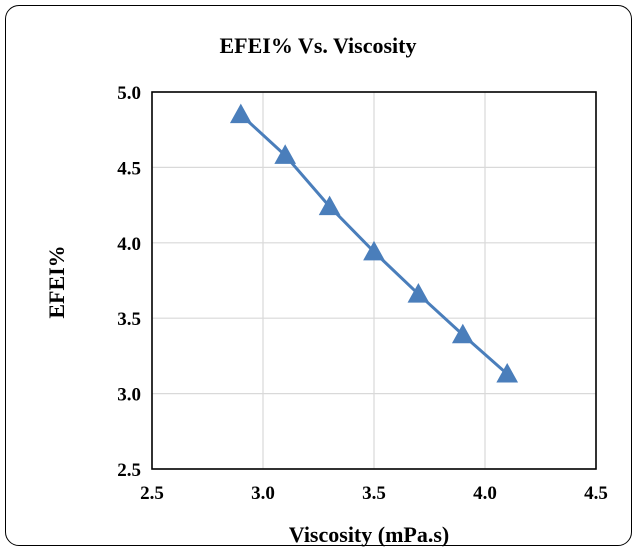 The height and width of the screenshot is (551, 637). I want to click on chart-title: EFEI% Vs. Viscosity, so click(317, 45).